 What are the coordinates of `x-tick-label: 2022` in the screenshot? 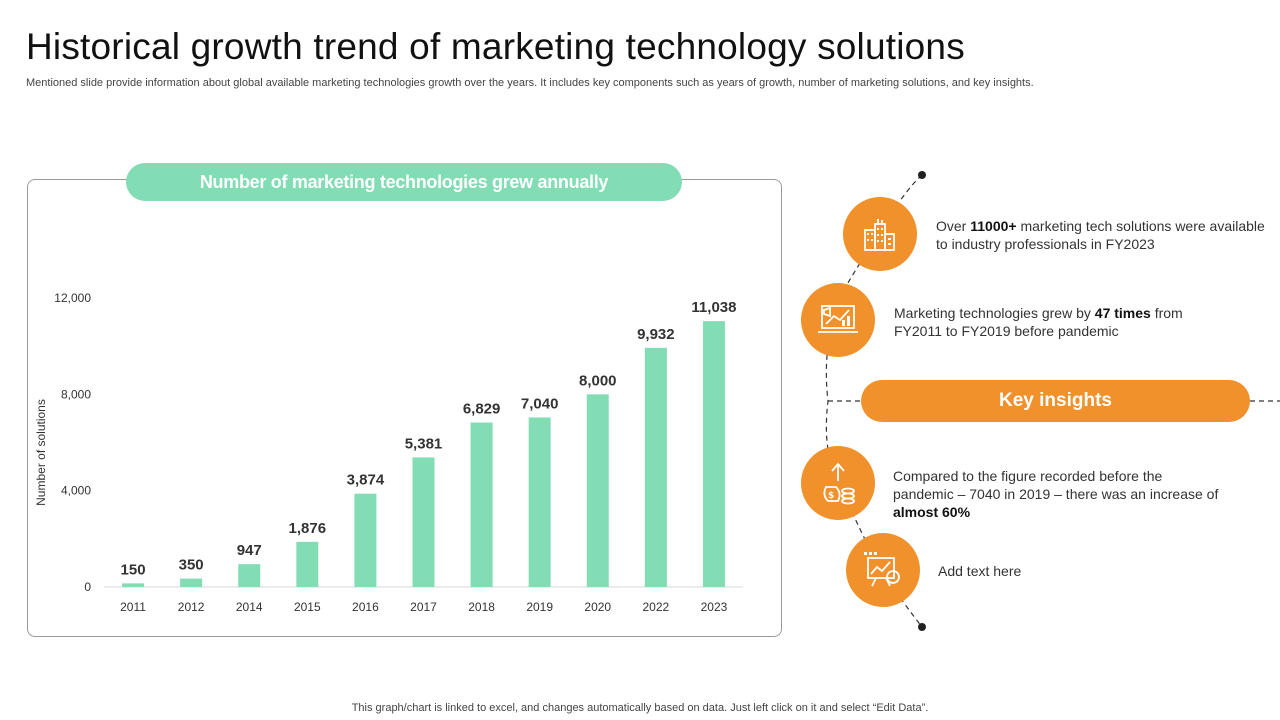 It's located at (656, 607).